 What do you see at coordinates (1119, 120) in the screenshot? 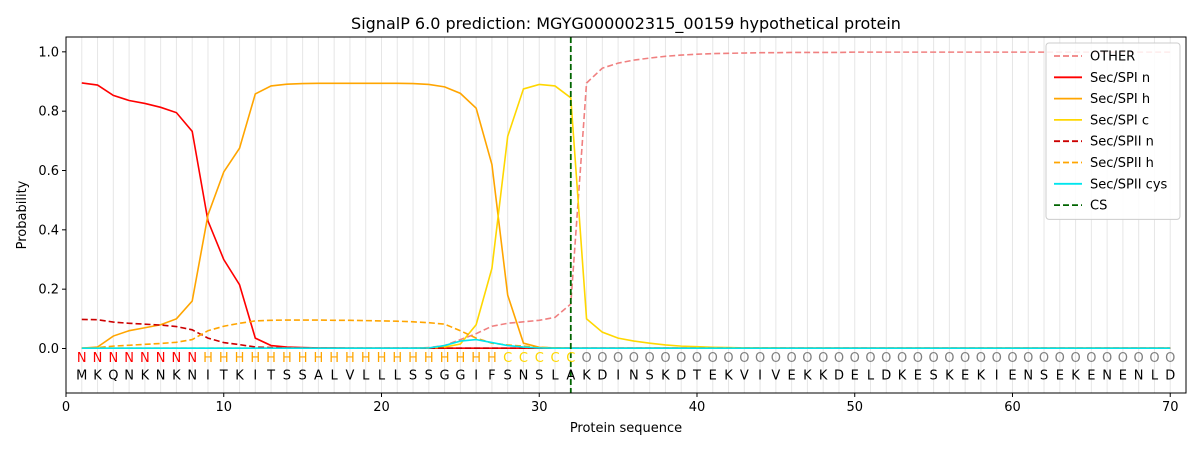
I see `legend-label: Sec/SPI c` at bounding box center [1119, 120].